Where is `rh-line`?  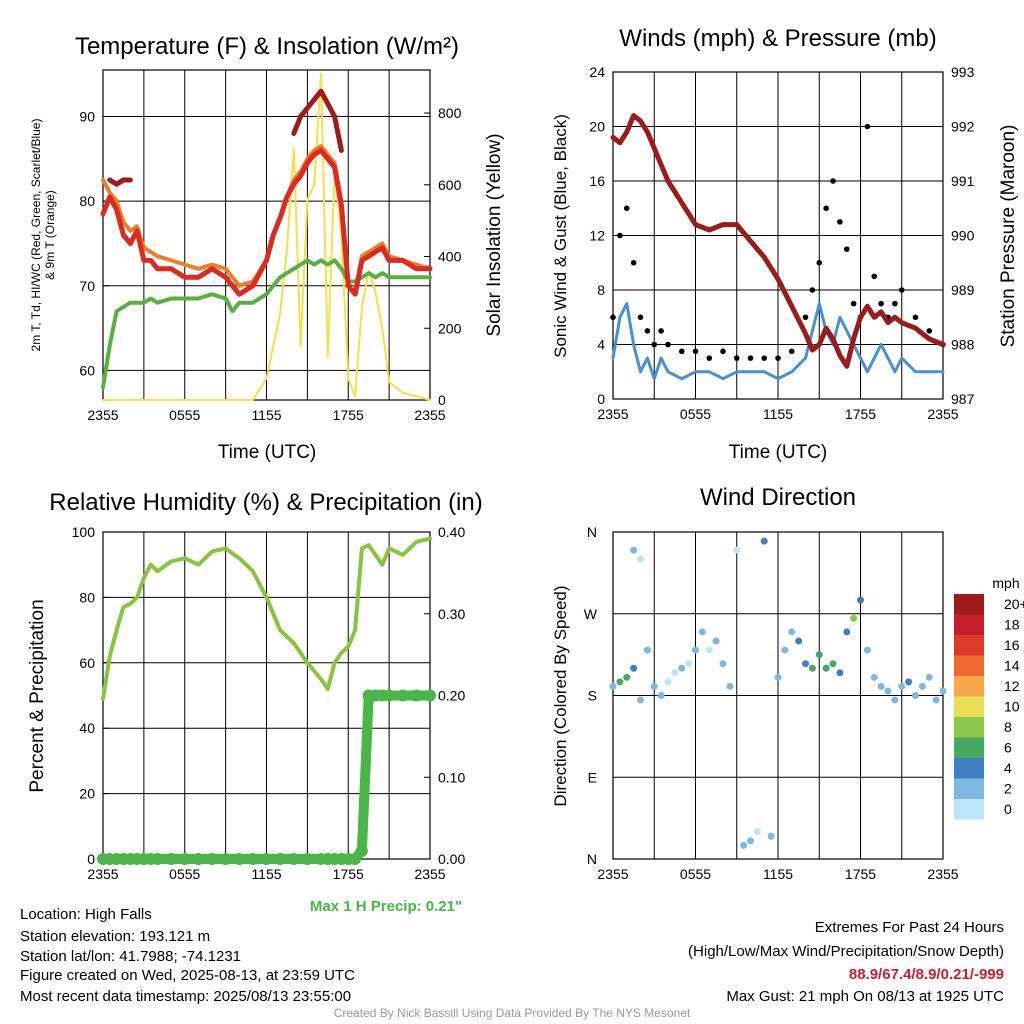
rh-line is located at coordinates (266, 618).